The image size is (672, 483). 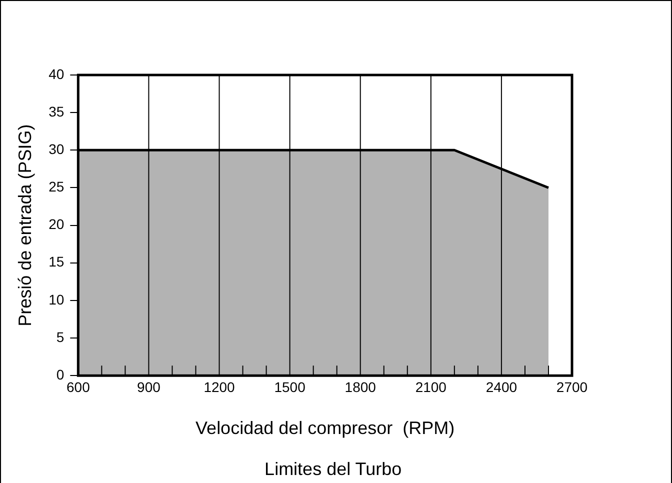 What do you see at coordinates (220, 386) in the screenshot?
I see `x-tick-label: 1200` at bounding box center [220, 386].